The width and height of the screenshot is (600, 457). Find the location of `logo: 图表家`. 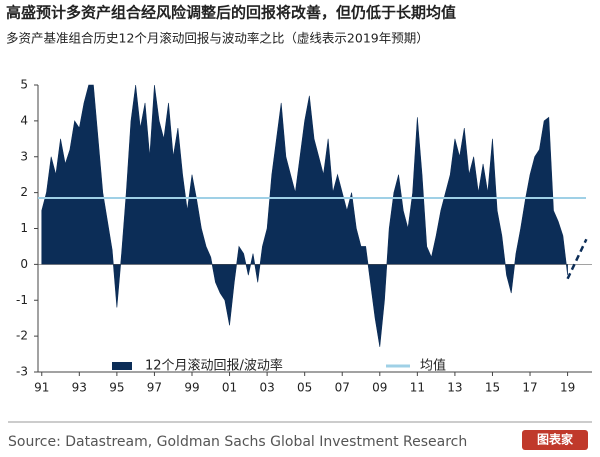

logo: 图表家 is located at coordinates (555, 439).